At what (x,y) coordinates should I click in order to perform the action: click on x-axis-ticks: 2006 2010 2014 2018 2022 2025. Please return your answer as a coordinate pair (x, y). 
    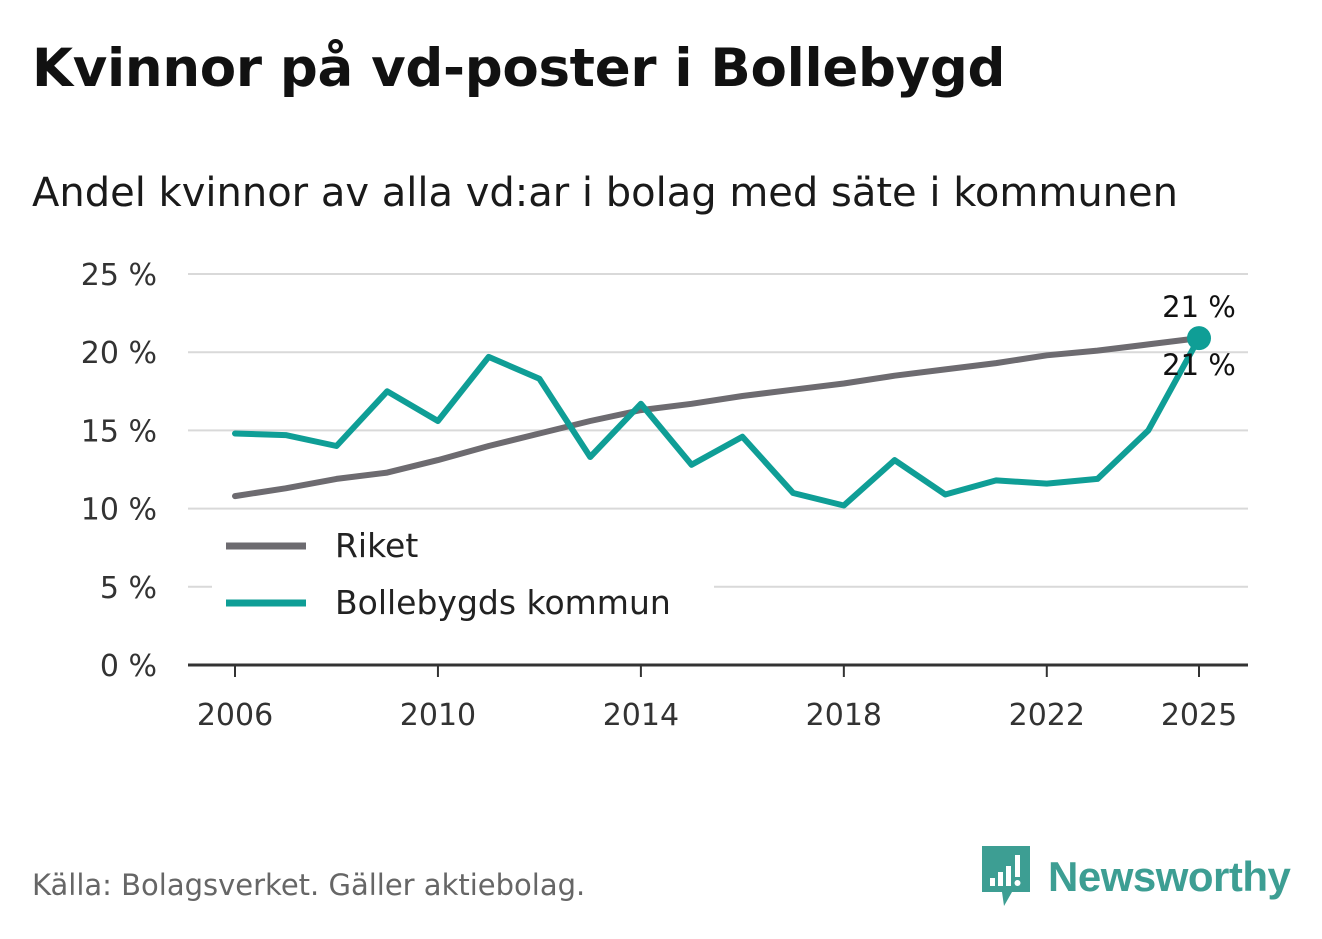
    Looking at the image, I should click on (717, 699).